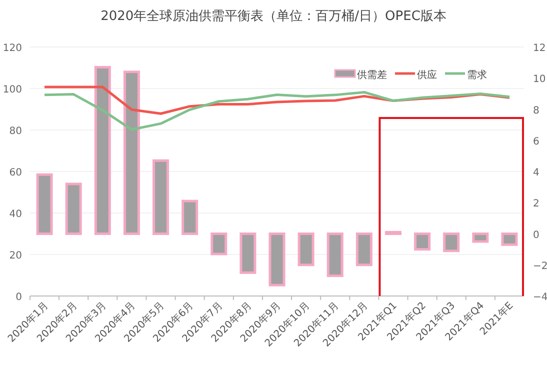  What do you see at coordinates (536, 142) in the screenshot?
I see `y2-tick-label: 6` at bounding box center [536, 142].